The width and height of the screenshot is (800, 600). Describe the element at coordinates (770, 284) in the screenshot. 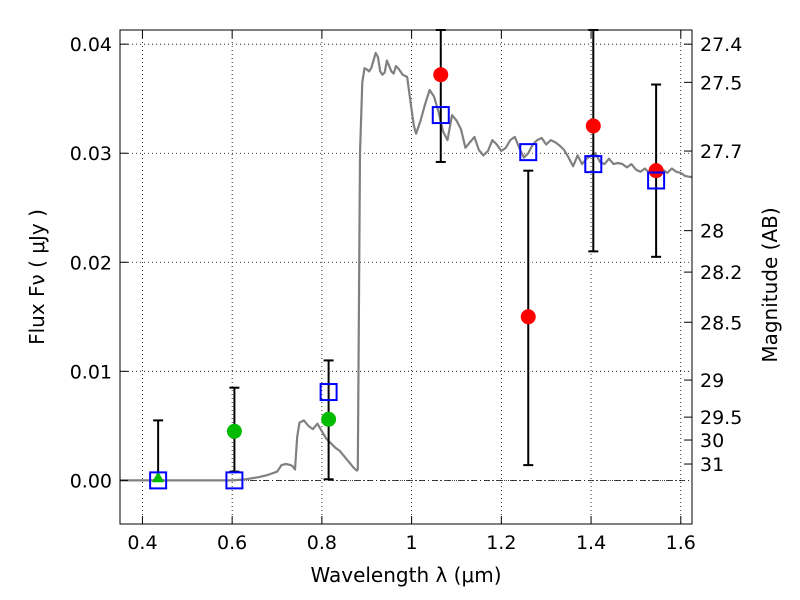

I see `y2-axis-title: Magnitude (AB)` at that location.